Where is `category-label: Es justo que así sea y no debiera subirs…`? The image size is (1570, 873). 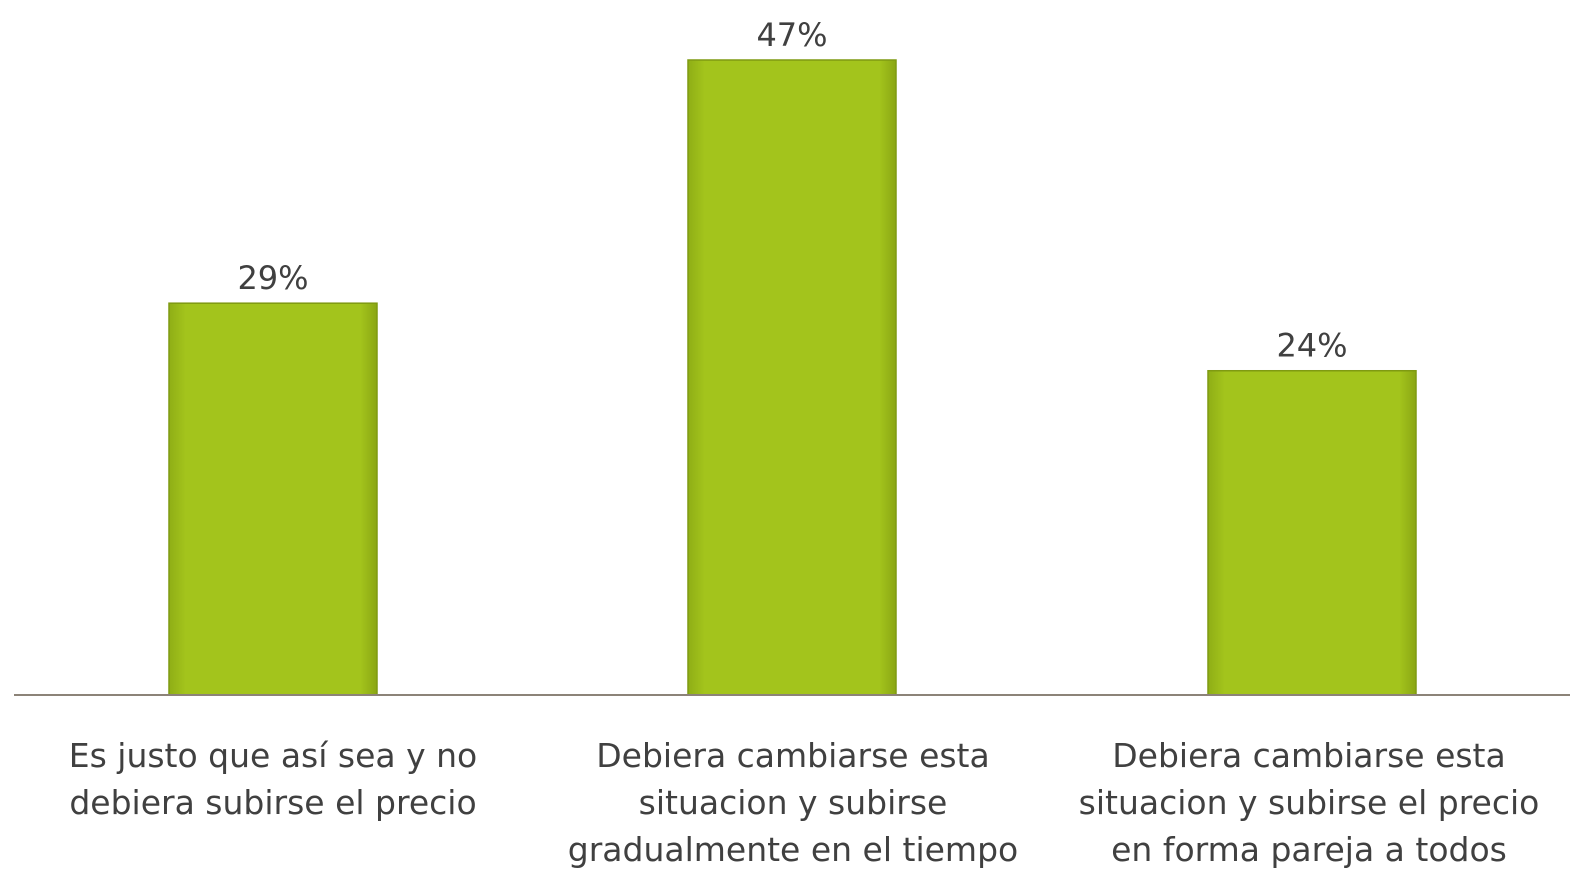 category-label: Es justo que así sea y no debiera subirs… is located at coordinates (273, 779).